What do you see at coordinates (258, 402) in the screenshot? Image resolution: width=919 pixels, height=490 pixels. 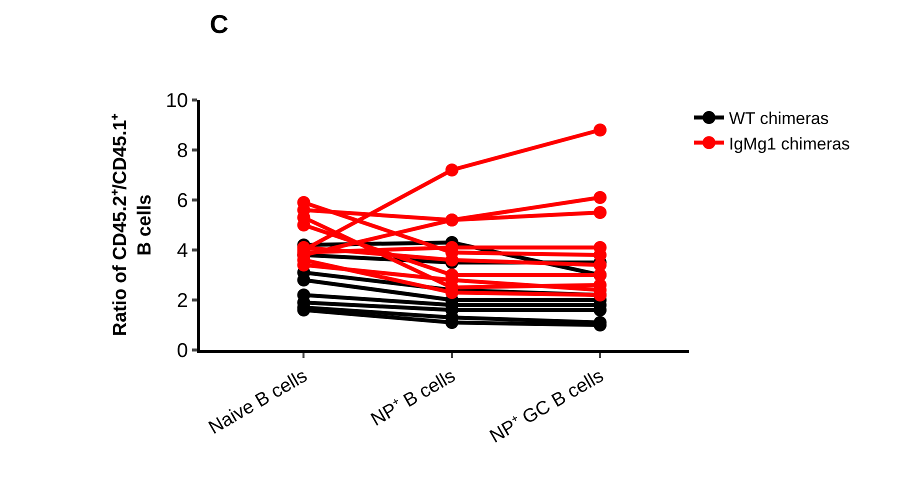 I see `x-tick-label: Naive B cells` at bounding box center [258, 402].